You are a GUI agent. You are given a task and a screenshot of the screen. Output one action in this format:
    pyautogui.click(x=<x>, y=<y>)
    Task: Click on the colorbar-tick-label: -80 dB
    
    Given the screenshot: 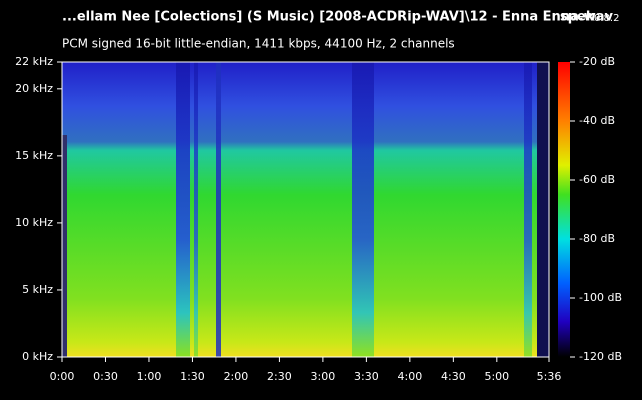 What is the action you would take?
    pyautogui.click(x=597, y=238)
    